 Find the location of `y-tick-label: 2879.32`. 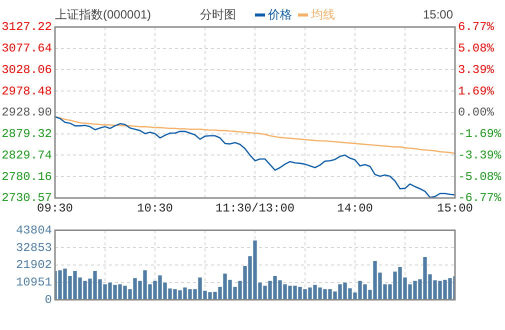

y-tick-label: 2879.32 is located at coordinates (27, 134).